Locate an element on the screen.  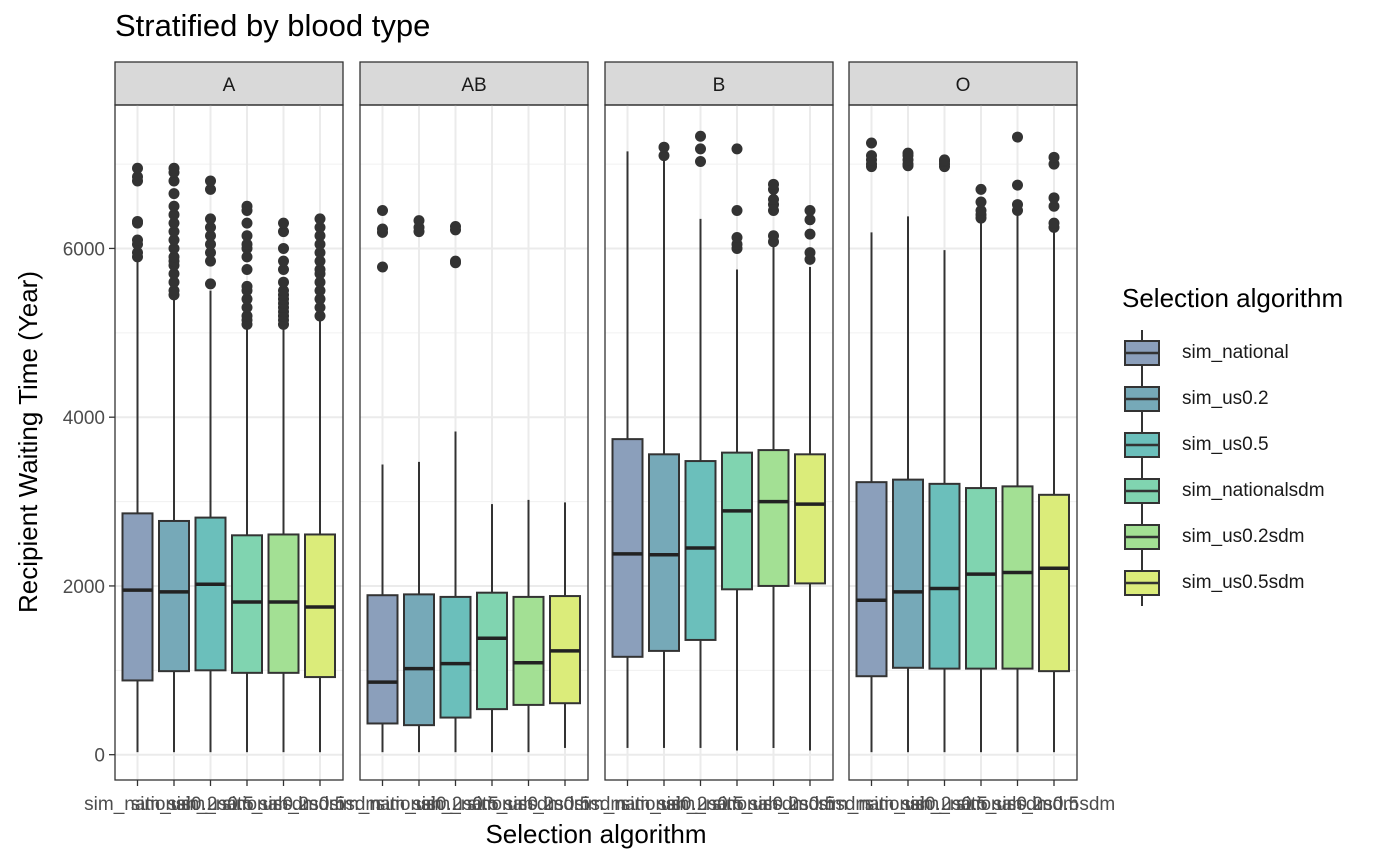
facet-label: AB is located at coordinates (473, 85).